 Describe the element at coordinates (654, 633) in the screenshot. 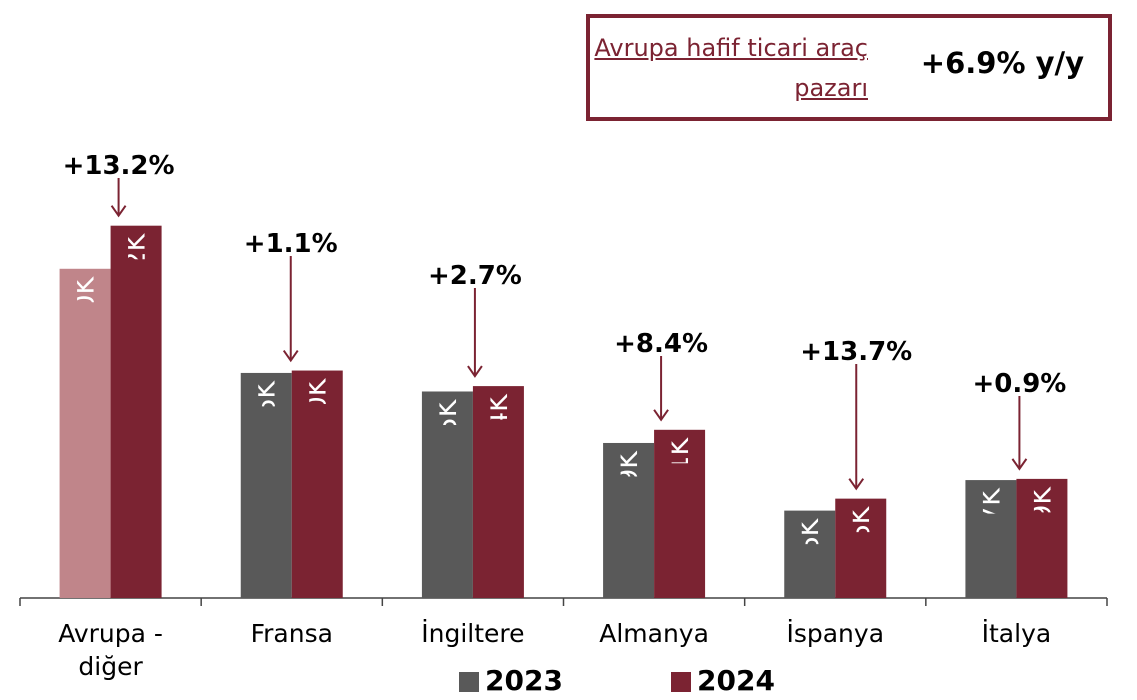

I see `x-tick-label: Almanya` at that location.